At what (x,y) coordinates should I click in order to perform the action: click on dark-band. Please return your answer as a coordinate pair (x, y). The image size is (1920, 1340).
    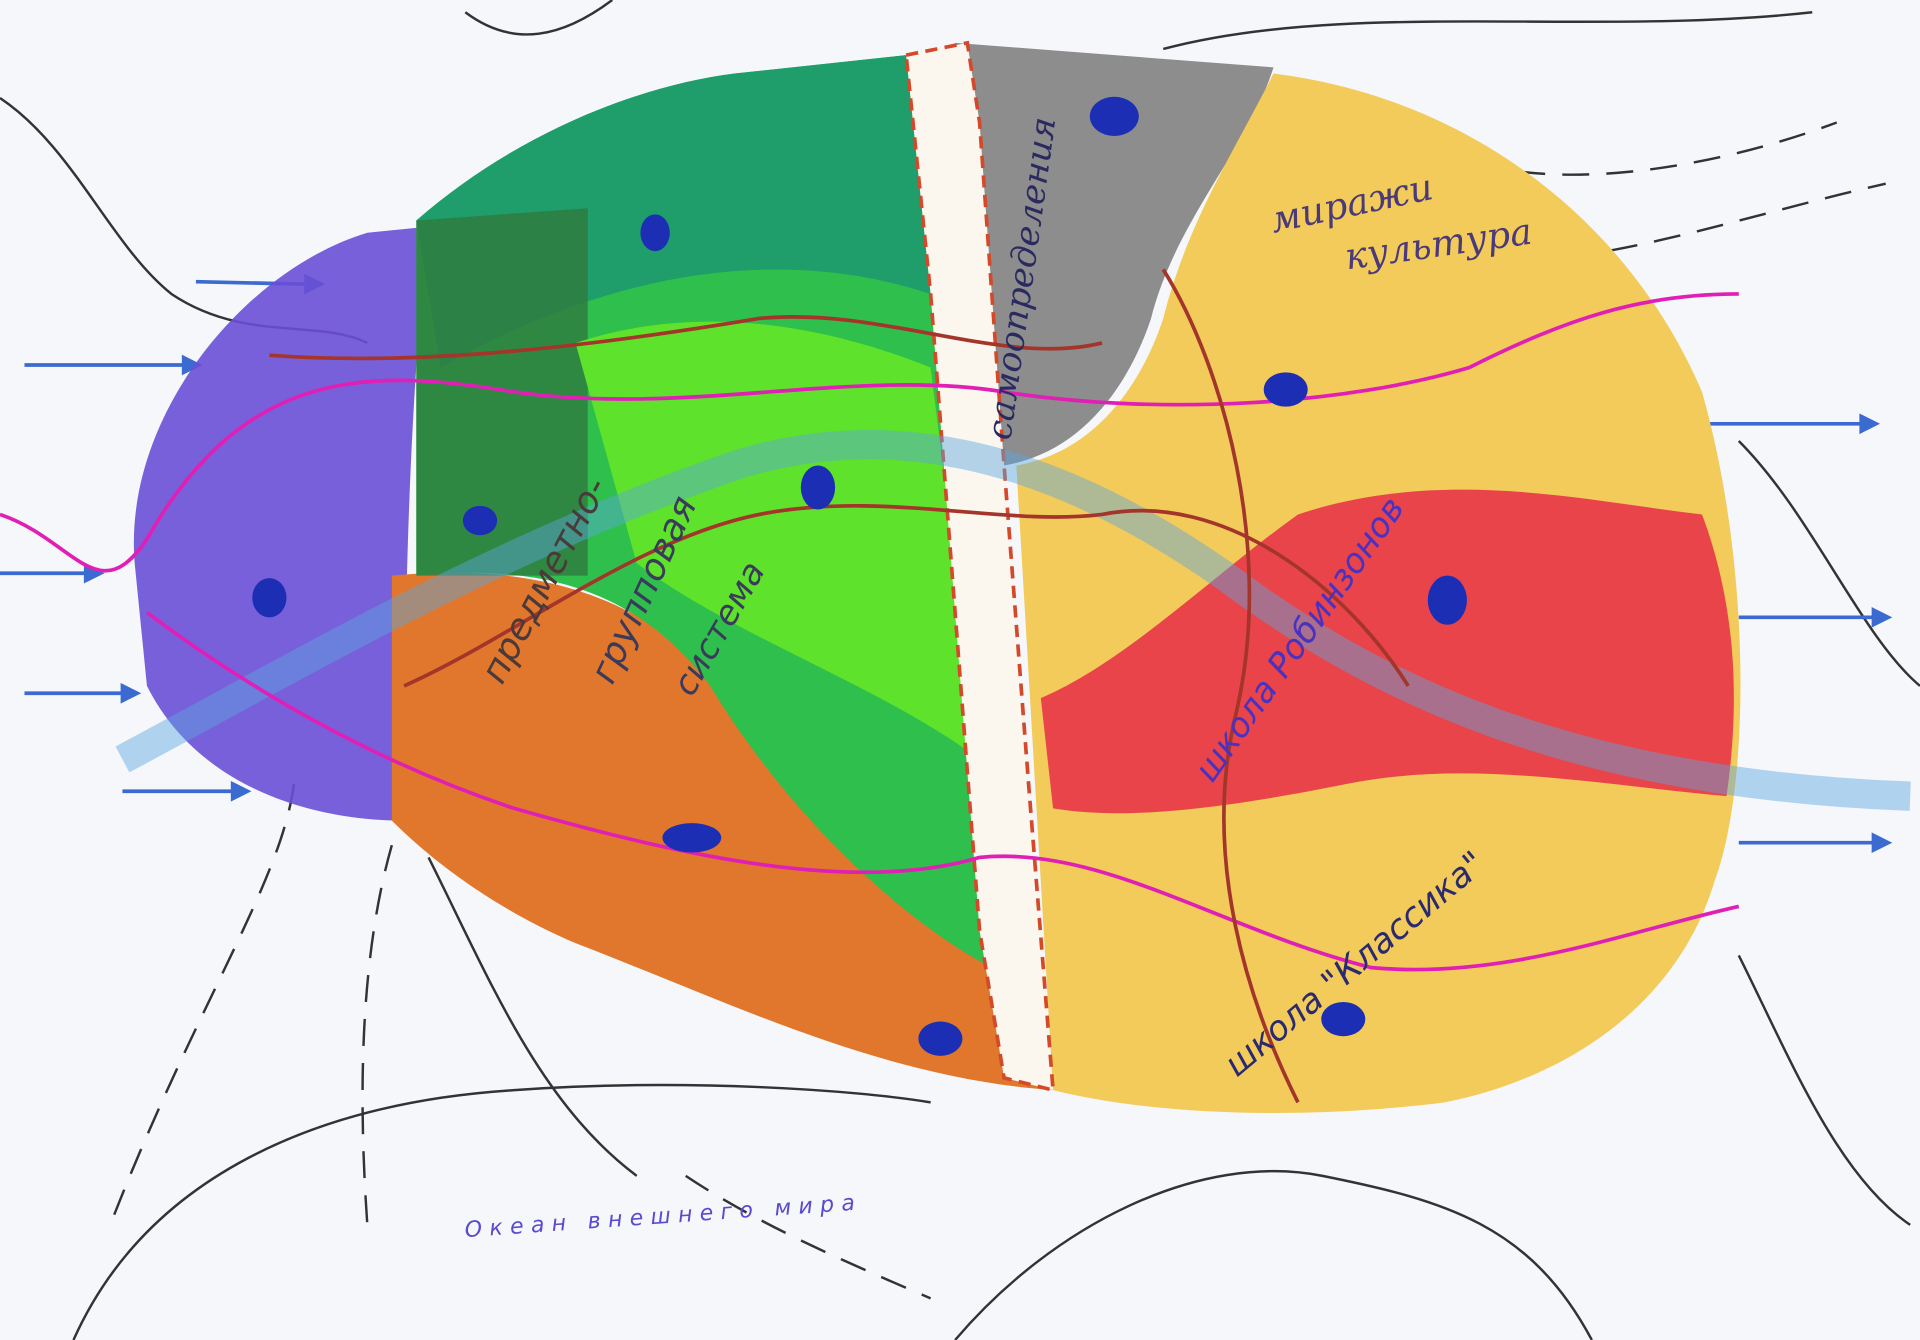
    Looking at the image, I should click on (502, 392).